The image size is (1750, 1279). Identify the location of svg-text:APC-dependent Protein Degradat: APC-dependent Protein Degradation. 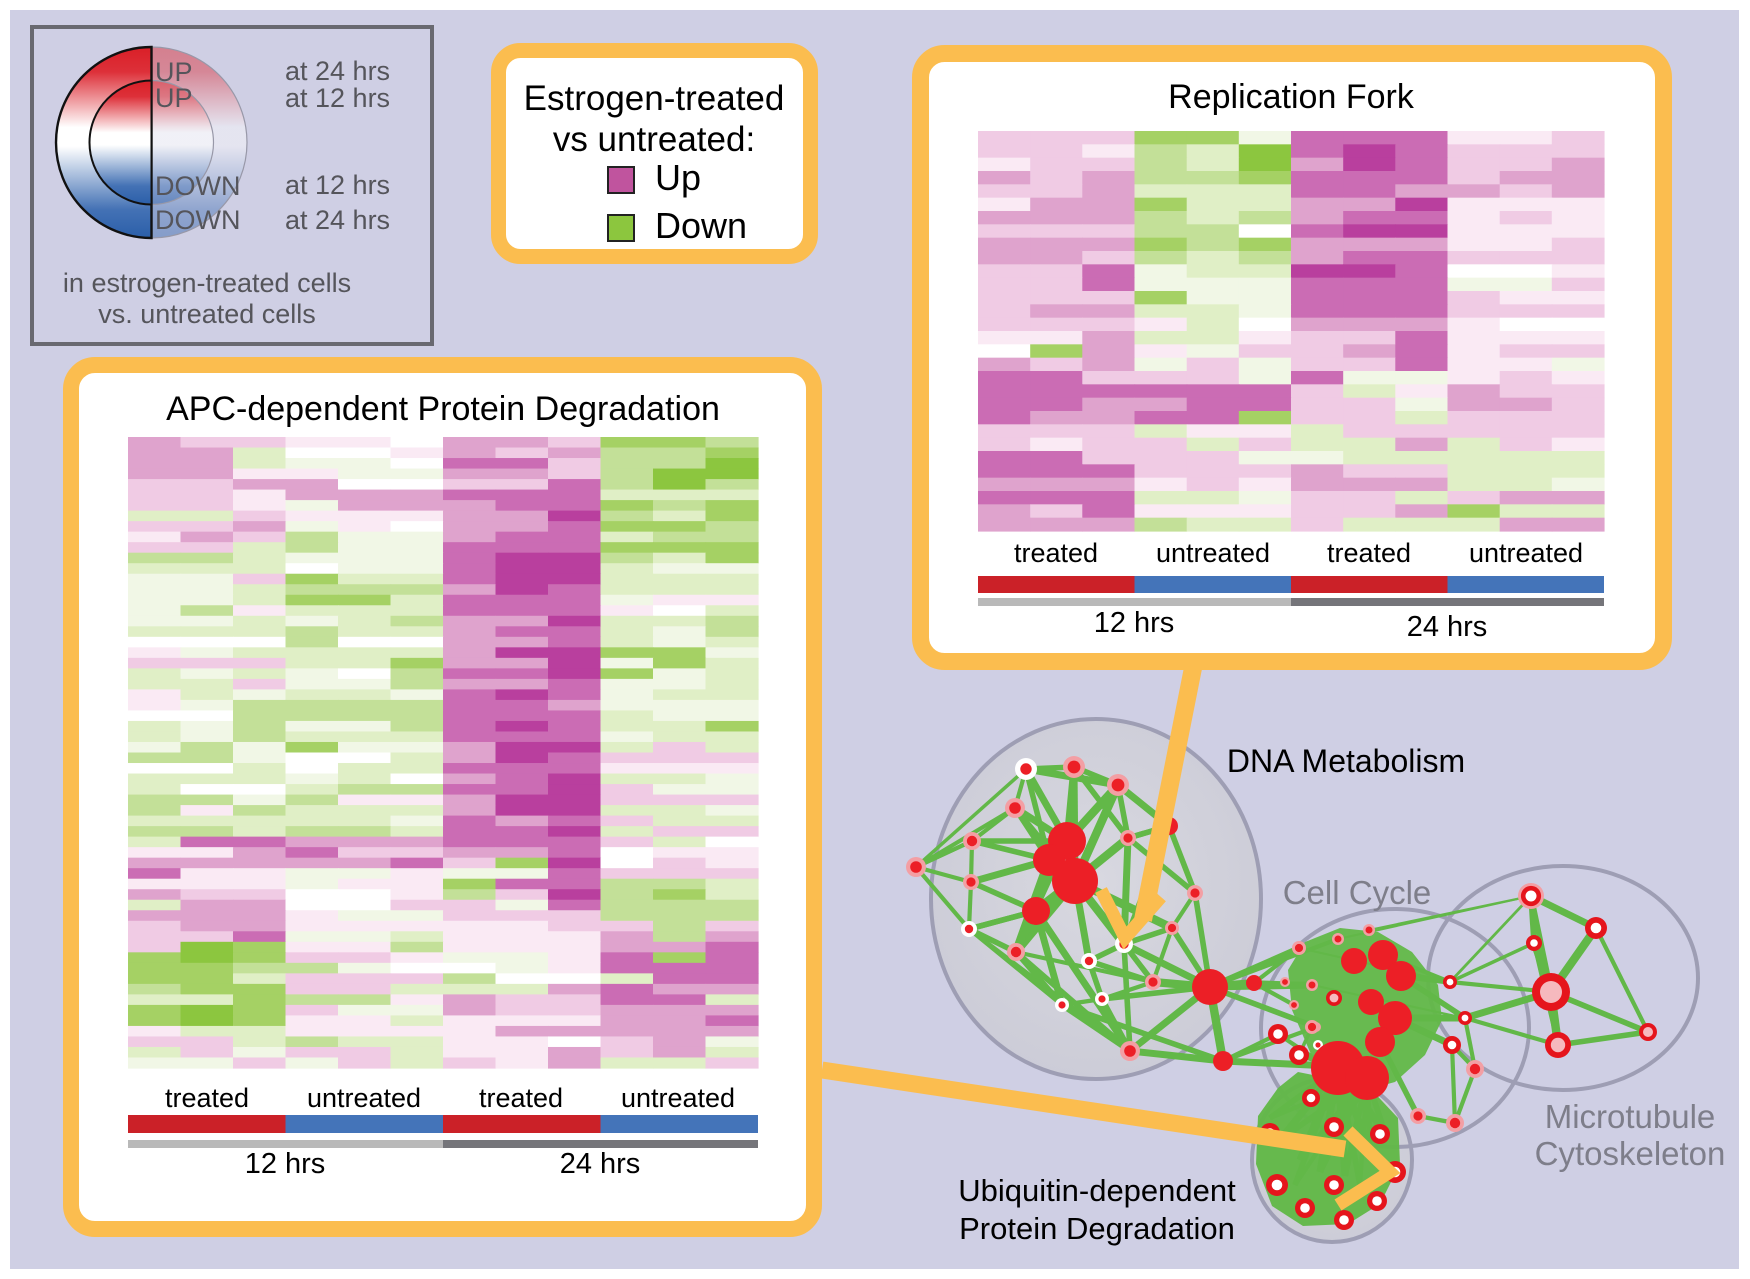
(443, 409).